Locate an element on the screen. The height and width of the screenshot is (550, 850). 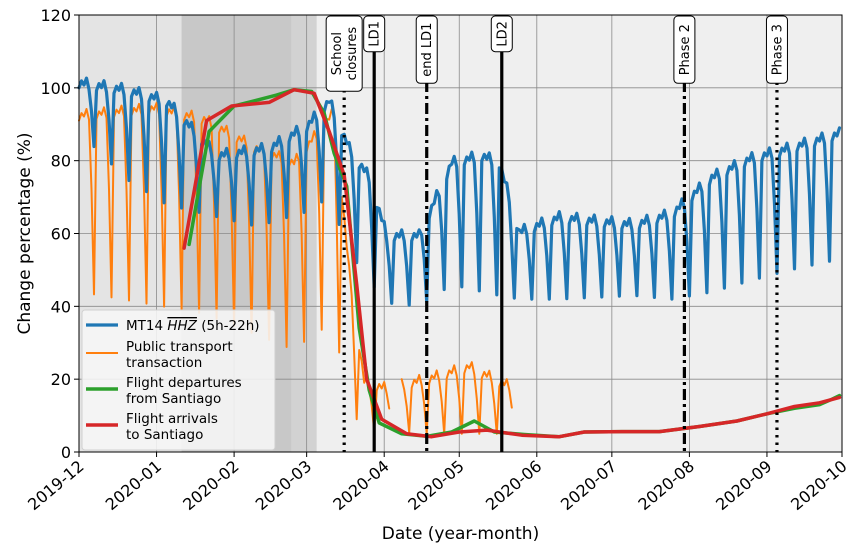
event-label-line-4-1: LD2 is located at coordinates (502, 34).